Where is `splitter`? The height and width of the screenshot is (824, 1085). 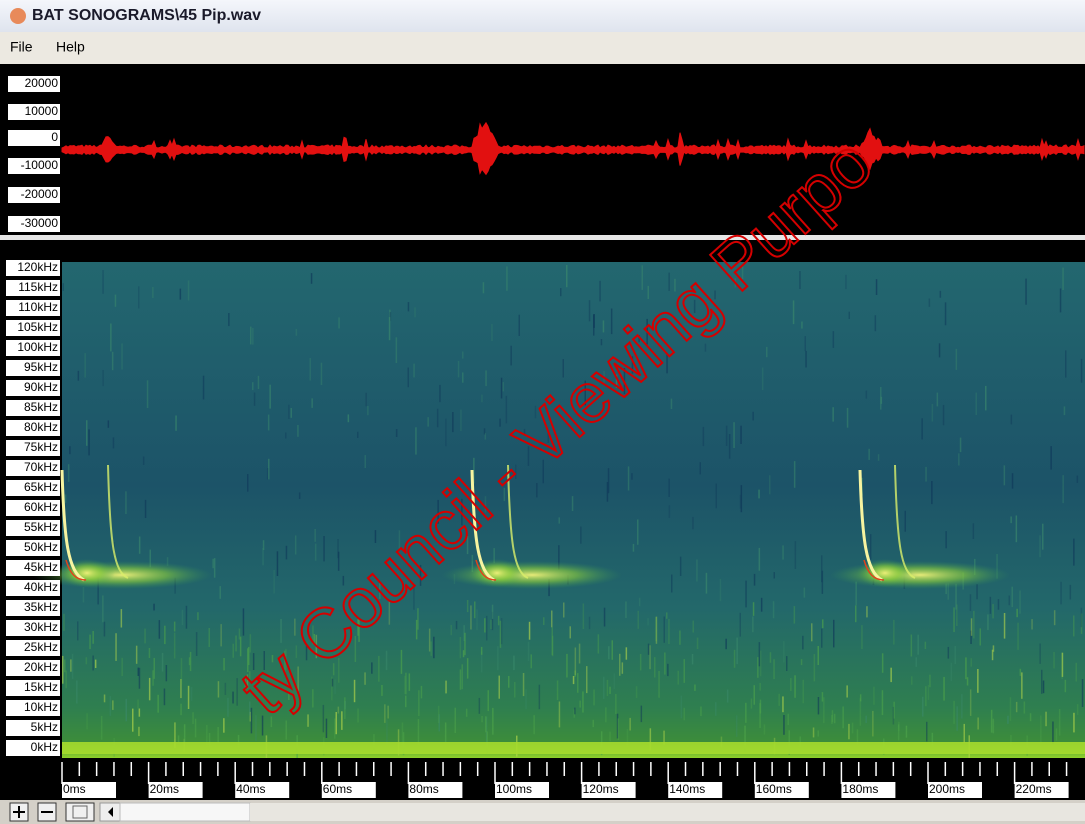 splitter is located at coordinates (542, 237).